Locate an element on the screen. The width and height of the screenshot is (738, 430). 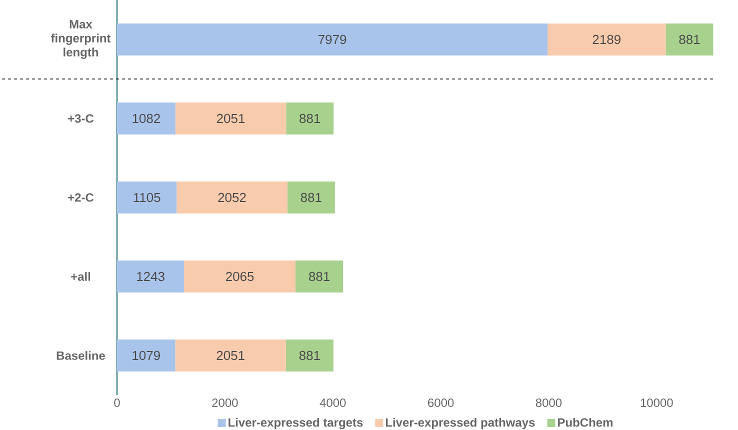
y-tick-label: +all is located at coordinates (80, 276).